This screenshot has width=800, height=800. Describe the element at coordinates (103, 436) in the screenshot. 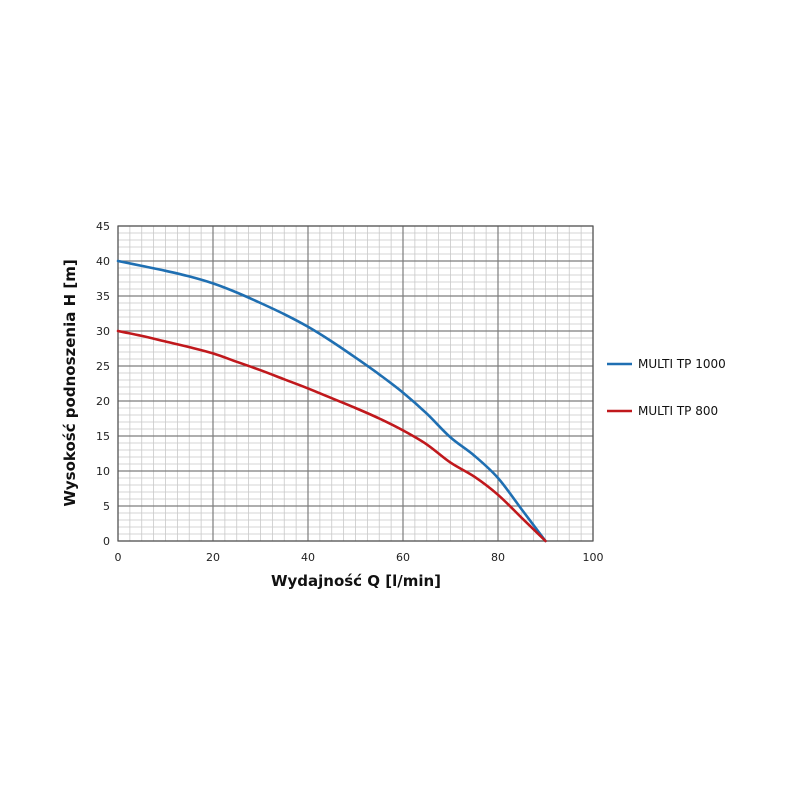

I see `y-tick-label: 15` at that location.